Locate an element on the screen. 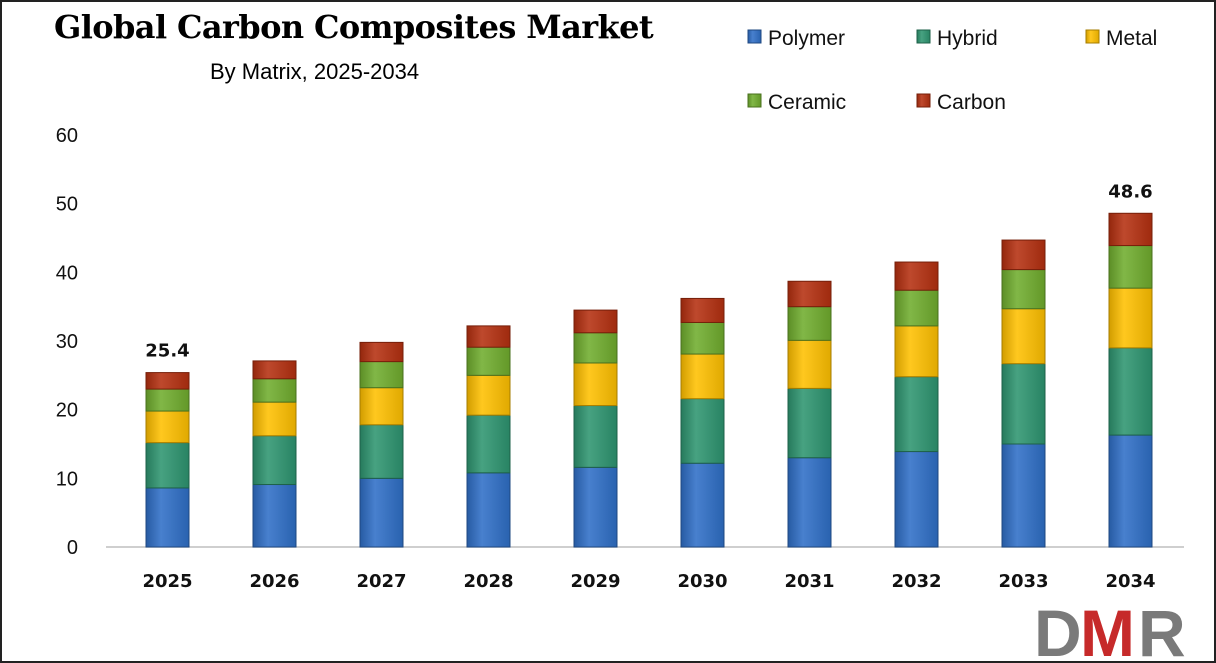 The height and width of the screenshot is (663, 1216). legend-swatch-hybrid is located at coordinates (923, 36).